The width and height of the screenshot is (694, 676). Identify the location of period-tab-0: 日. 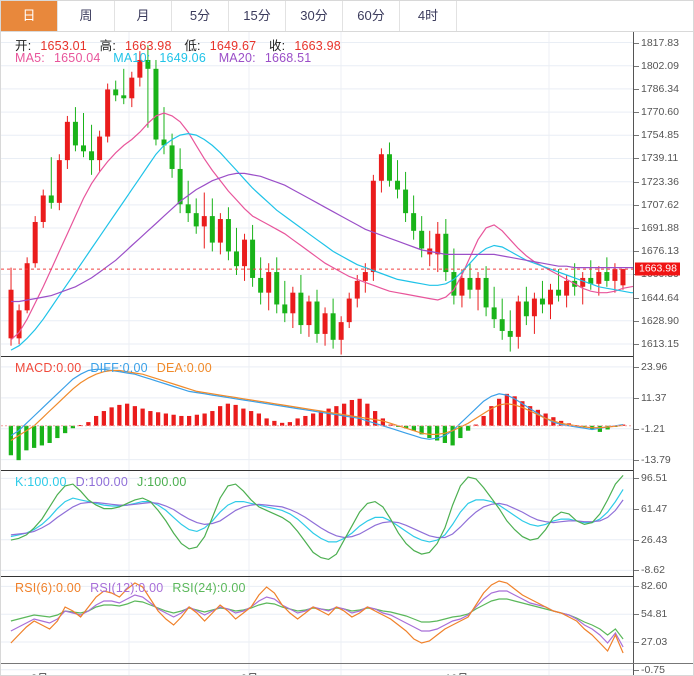
(29, 16).